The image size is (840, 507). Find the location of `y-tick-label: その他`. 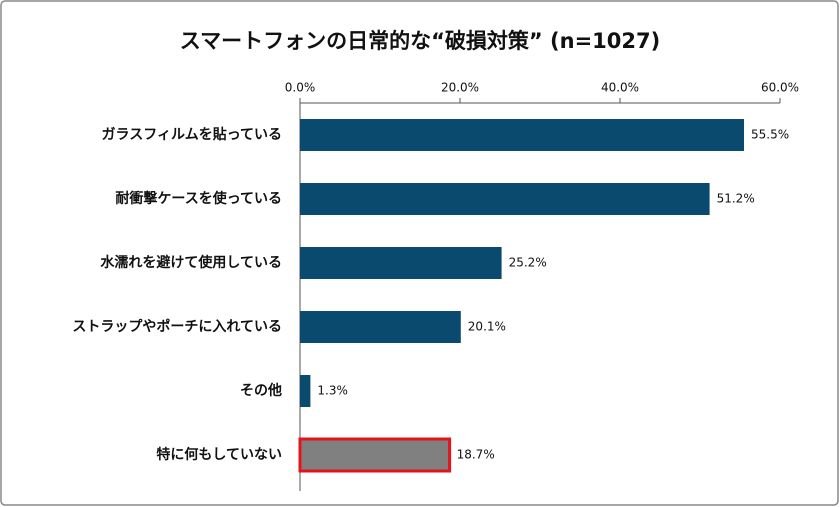

y-tick-label: その他 is located at coordinates (261, 390).